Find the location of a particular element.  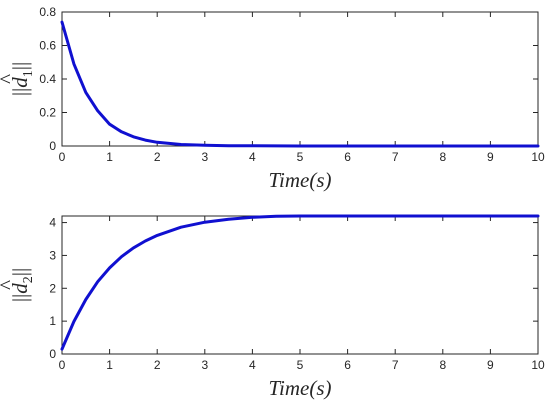

top-plot-xtick-label: 2 is located at coordinates (157, 157).